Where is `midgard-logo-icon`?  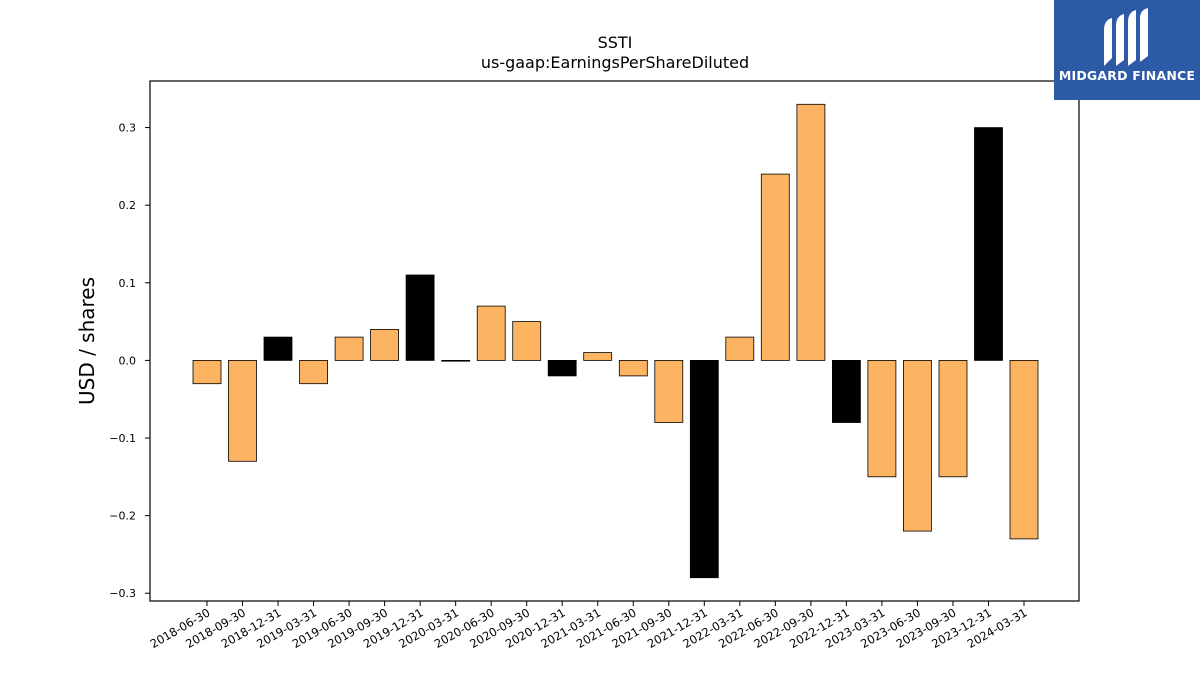 midgard-logo-icon is located at coordinates (1126, 37).